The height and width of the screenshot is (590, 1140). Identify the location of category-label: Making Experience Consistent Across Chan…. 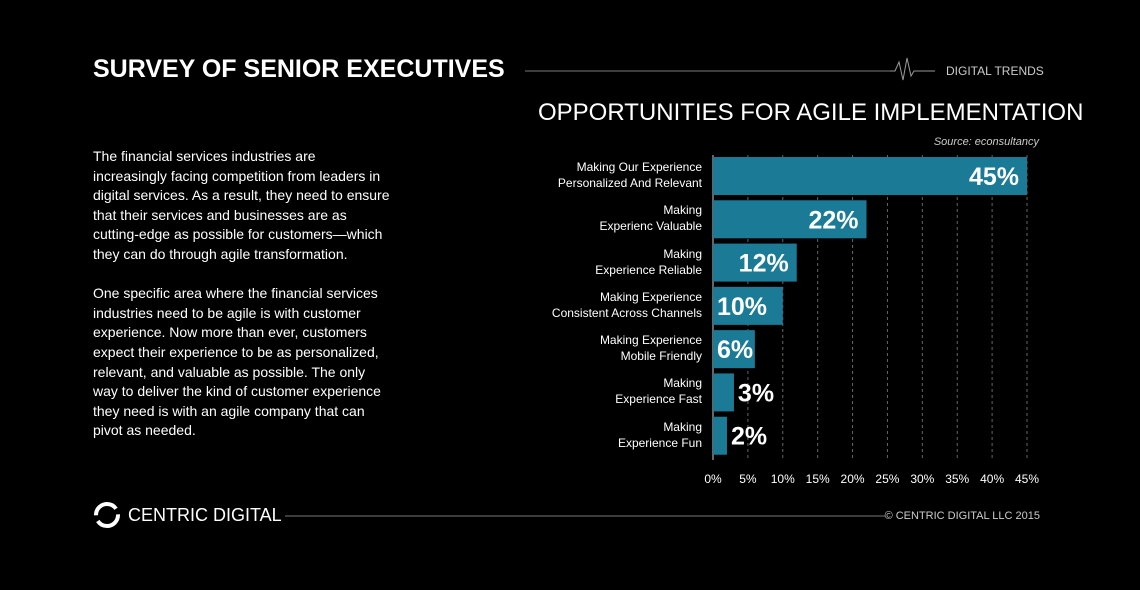
(626, 304).